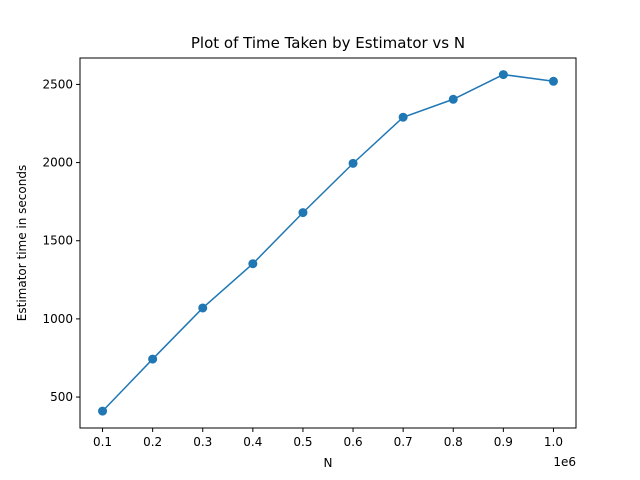 This screenshot has height=480, width=640. Describe the element at coordinates (328, 43) in the screenshot. I see `chart-title: Plot of Time Taken by Estimator vs N` at that location.